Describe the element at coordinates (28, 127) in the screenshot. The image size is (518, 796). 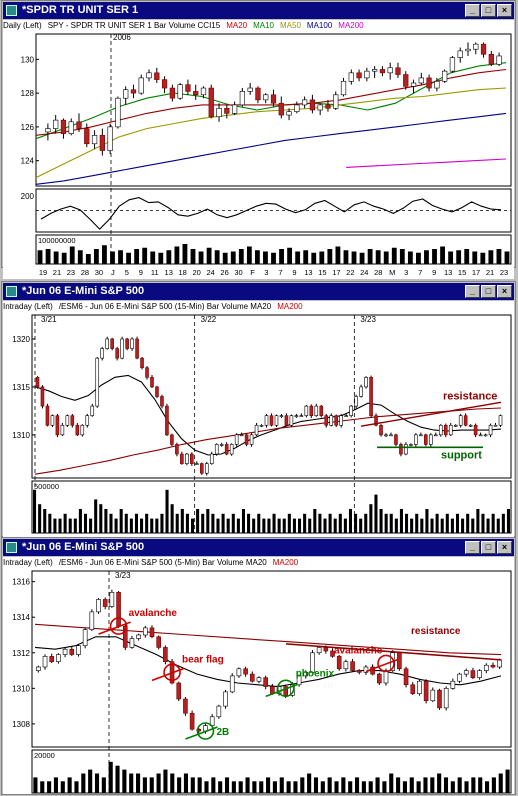
I see `y-tick-label: 126` at that location.